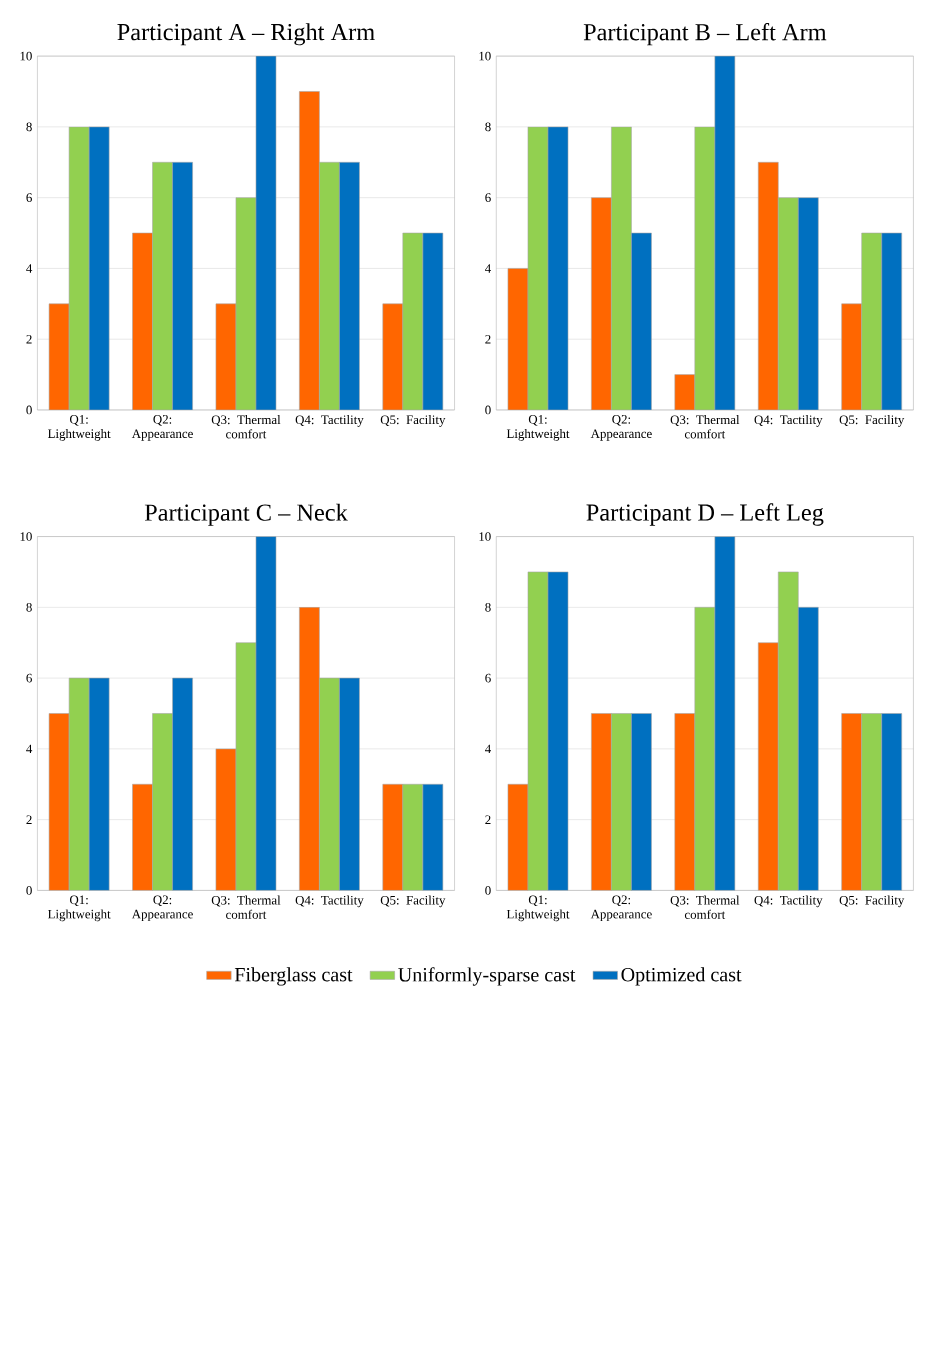 The height and width of the screenshot is (1368, 942). I want to click on chart-title: Participant A – Right Arm, so click(246, 34).